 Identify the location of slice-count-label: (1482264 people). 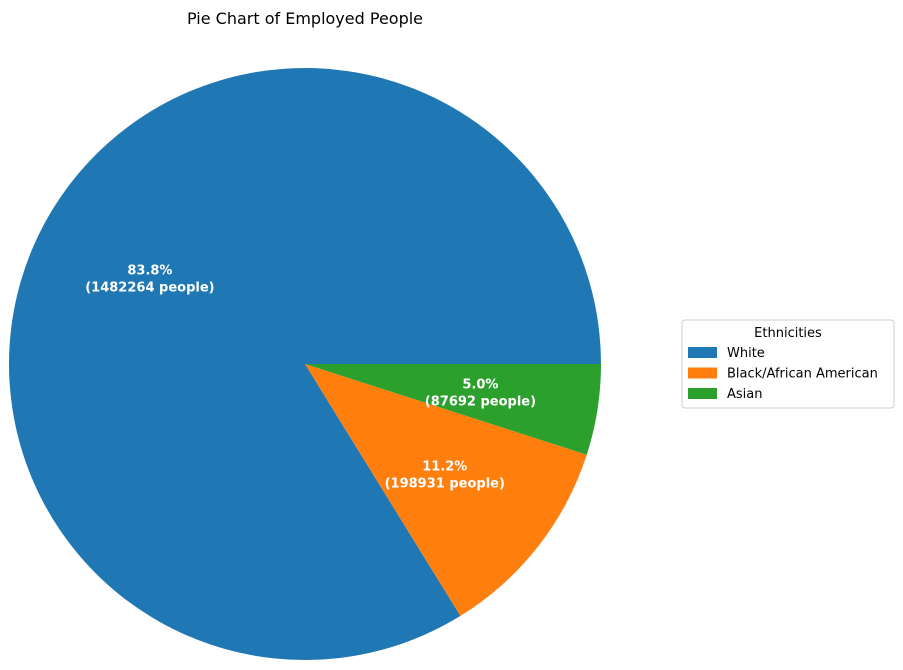
(149, 287).